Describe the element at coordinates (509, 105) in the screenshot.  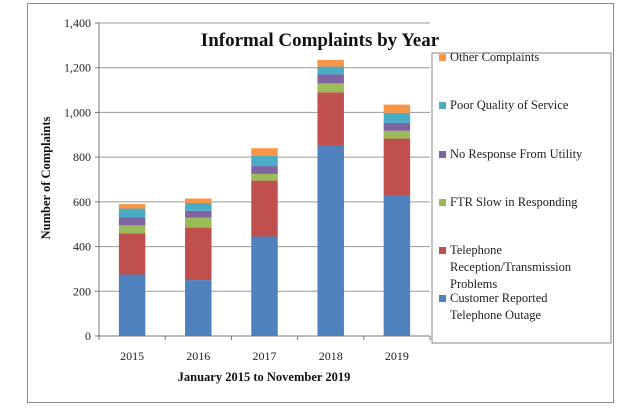
I see `legend-label: Poor Quality of Service` at that location.